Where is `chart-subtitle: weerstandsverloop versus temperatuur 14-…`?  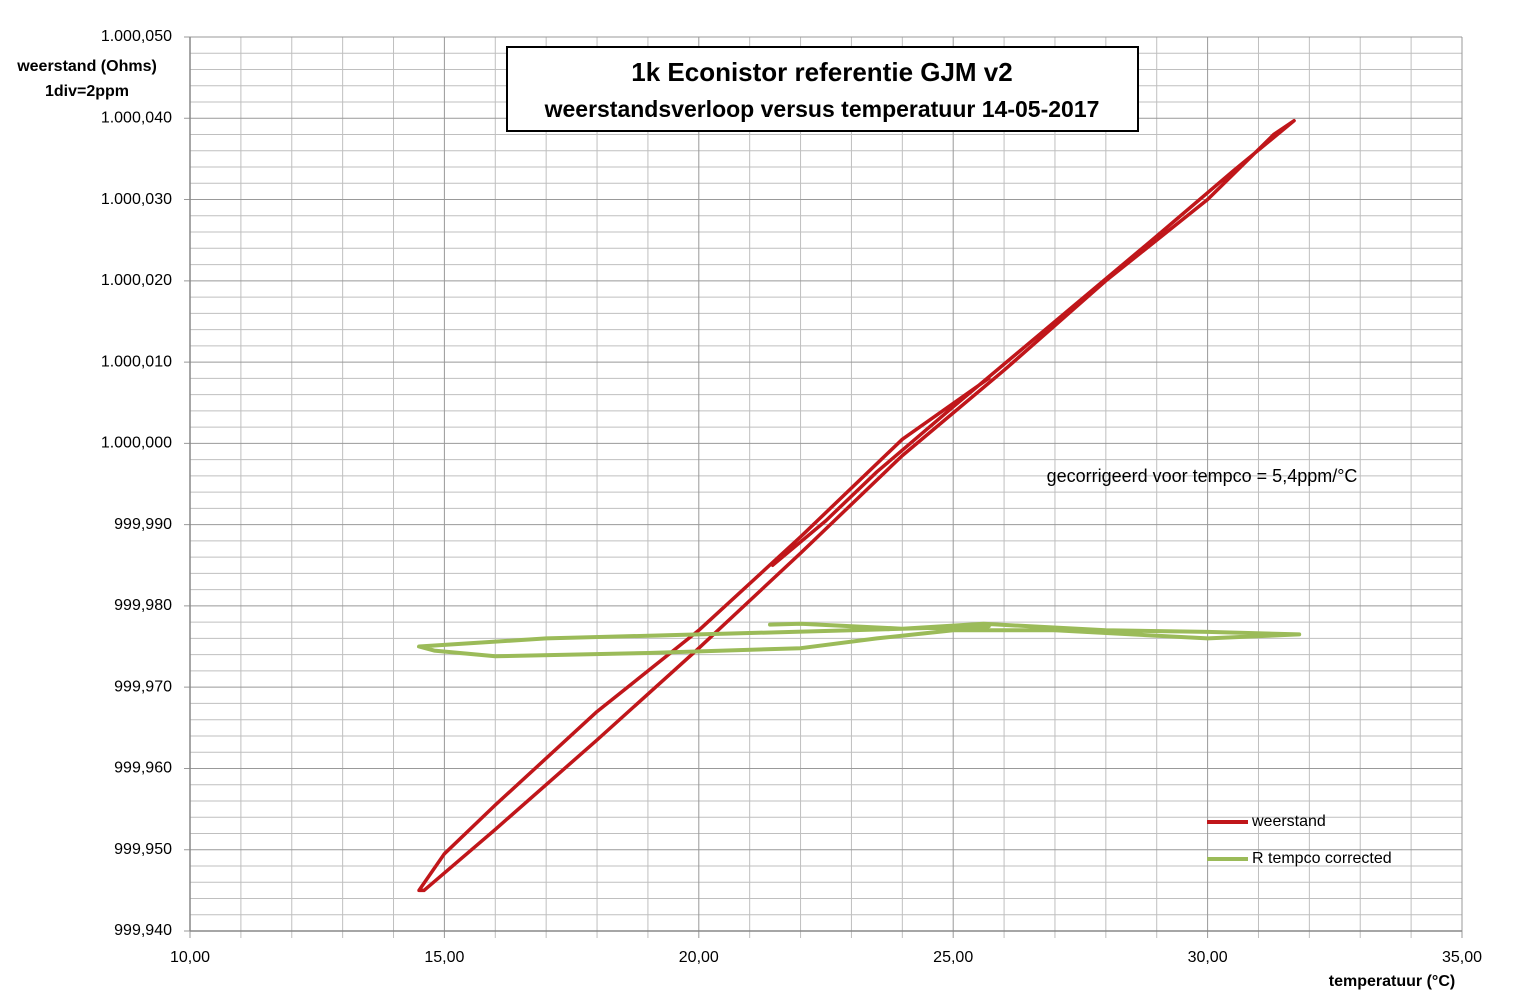
chart-subtitle: weerstandsverloop versus temperatuur 14-… is located at coordinates (822, 109).